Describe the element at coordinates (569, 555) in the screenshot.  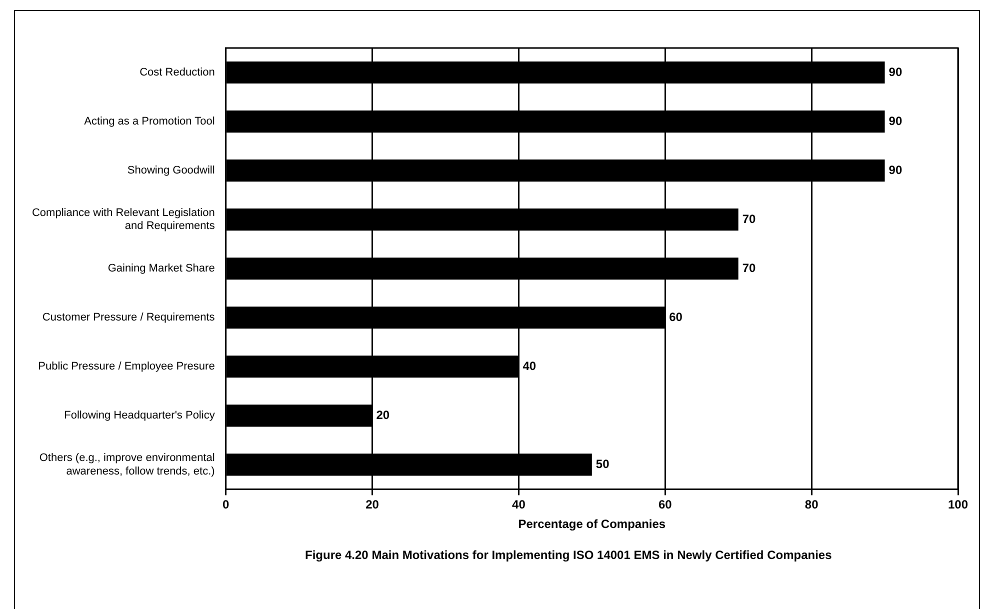
I see `caption: Figure 4.20 Main Motivations for Implementing ISO 14001 EMS in Newly Certified Companies` at that location.